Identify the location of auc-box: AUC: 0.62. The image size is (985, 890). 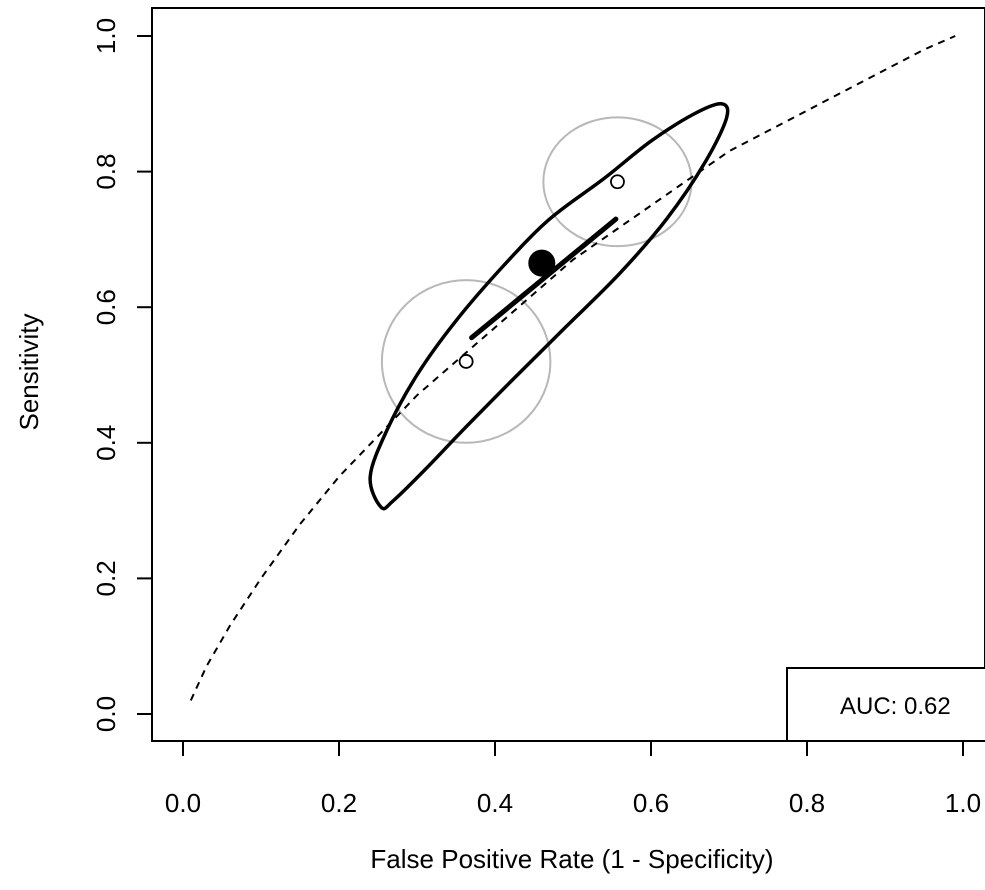
(885, 704).